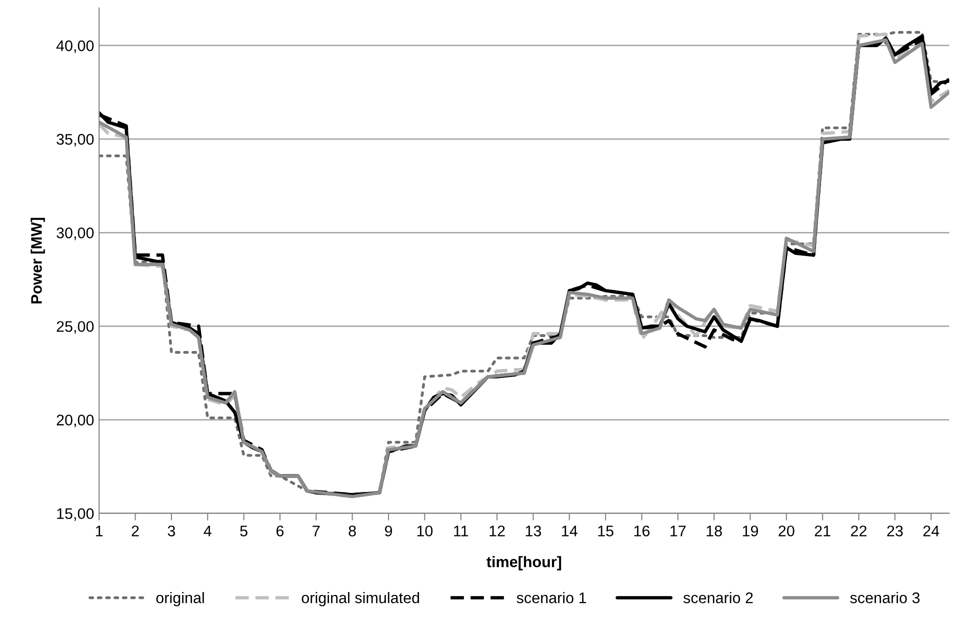 The width and height of the screenshot is (953, 620). Describe the element at coordinates (461, 531) in the screenshot. I see `x-tick-label: 11` at that location.